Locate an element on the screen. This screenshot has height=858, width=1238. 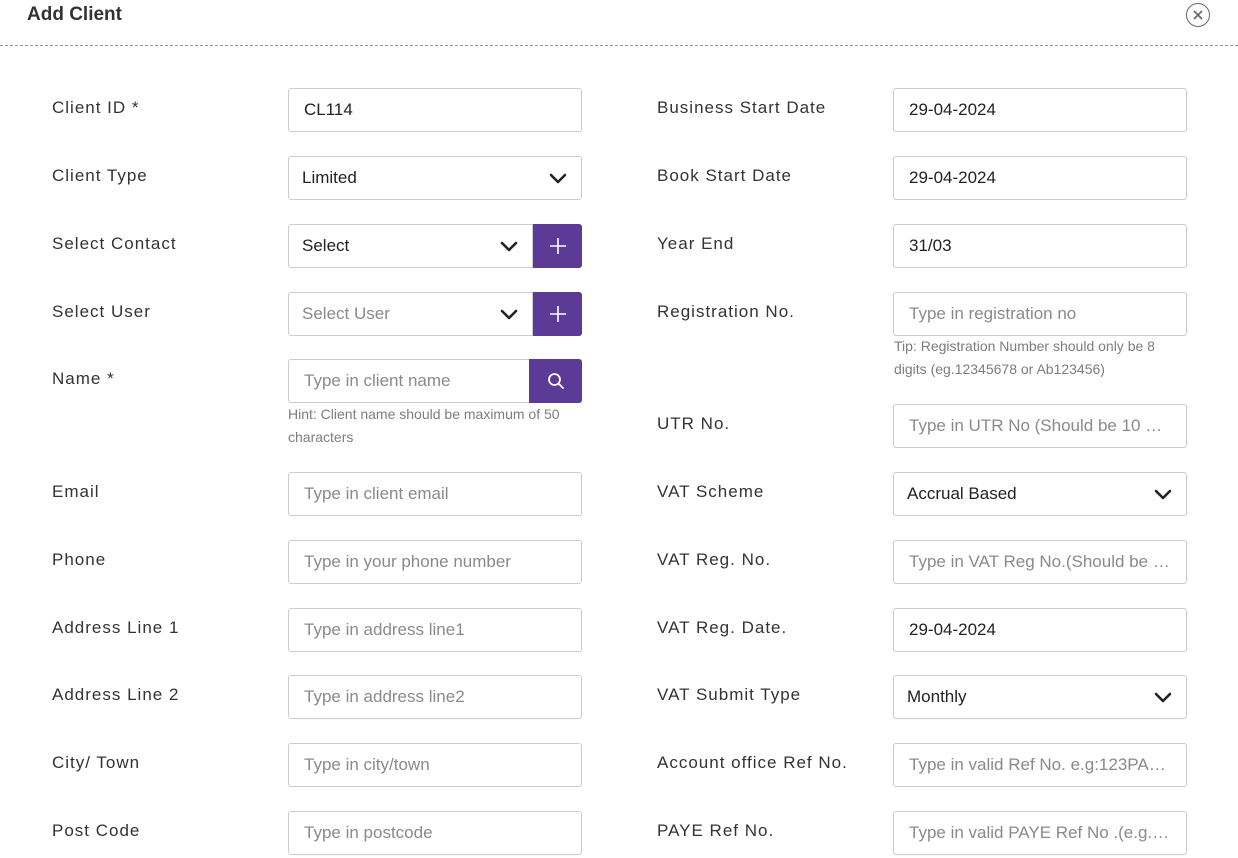
close-icon is located at coordinates (1198, 15).